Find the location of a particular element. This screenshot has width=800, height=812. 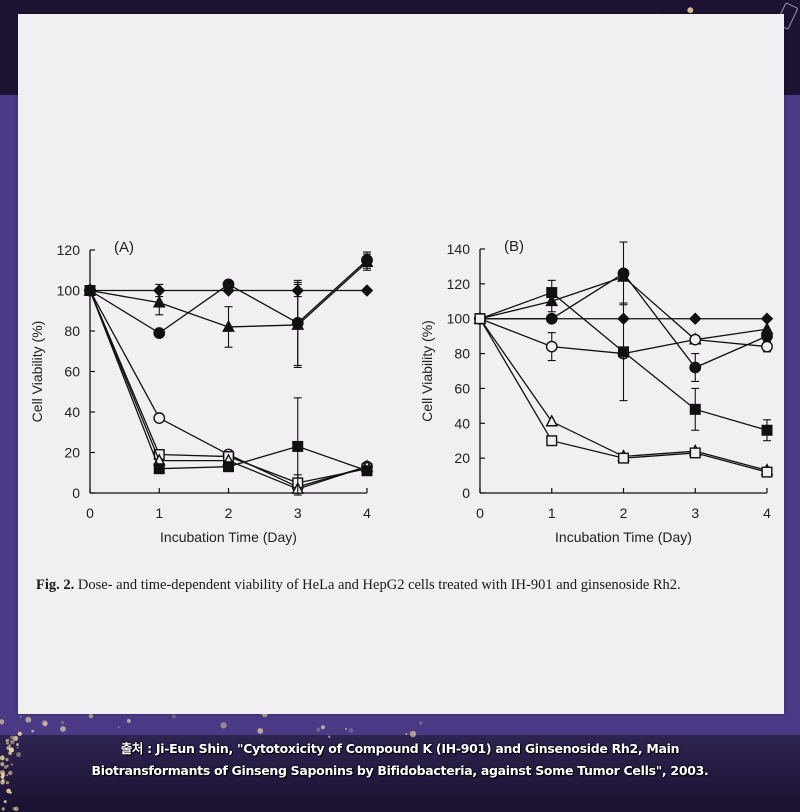

y-axis-label-b: Cell Viability (%) is located at coordinates (427, 371).